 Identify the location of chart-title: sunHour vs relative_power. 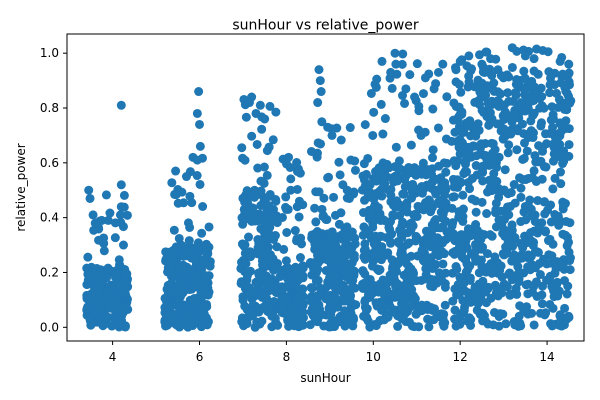
(325, 26).